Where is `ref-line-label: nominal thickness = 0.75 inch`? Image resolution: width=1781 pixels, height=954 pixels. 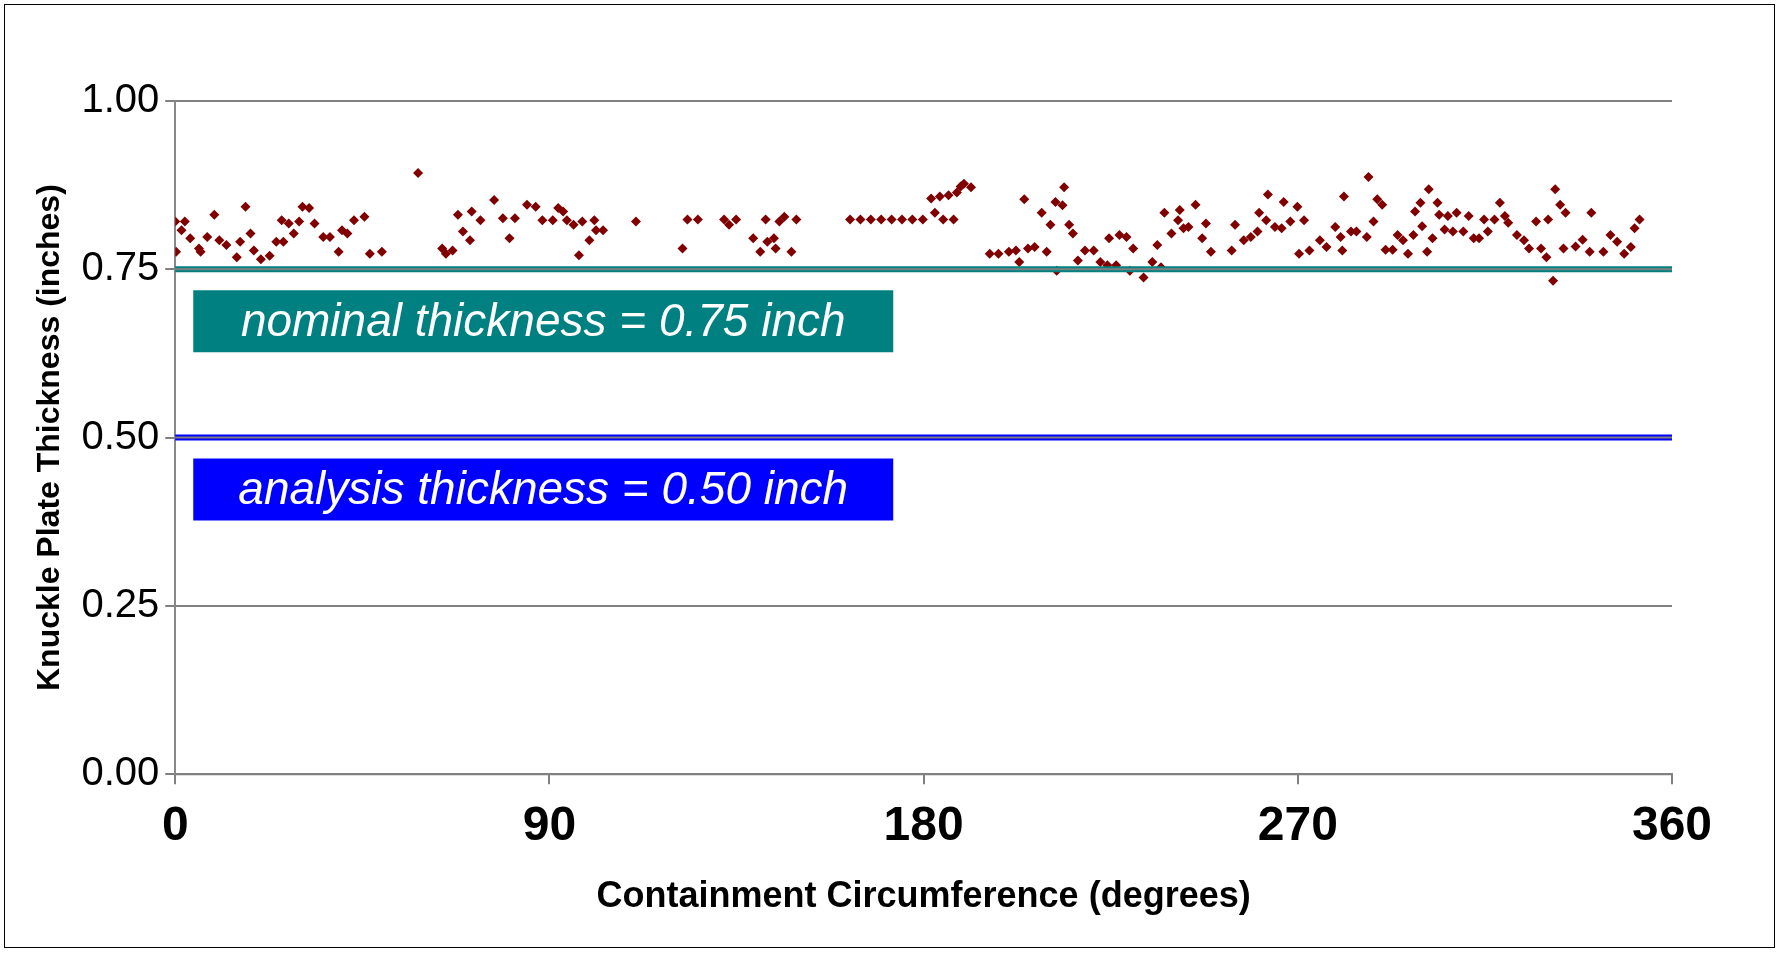 ref-line-label: nominal thickness = 0.75 inch is located at coordinates (543, 320).